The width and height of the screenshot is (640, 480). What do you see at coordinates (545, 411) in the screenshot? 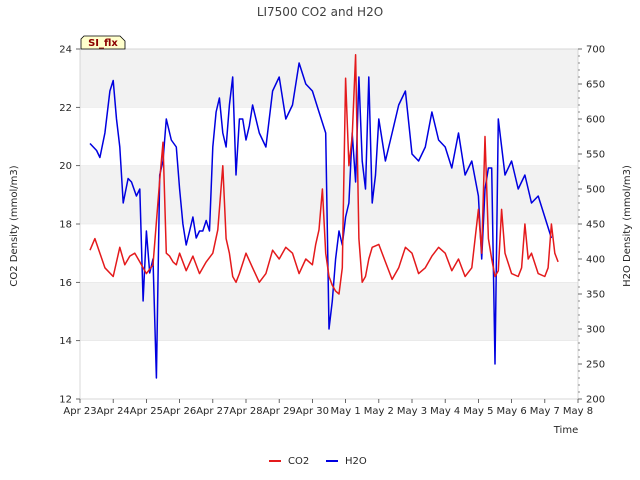
I see `x-tick-label: May 7` at bounding box center [545, 411].